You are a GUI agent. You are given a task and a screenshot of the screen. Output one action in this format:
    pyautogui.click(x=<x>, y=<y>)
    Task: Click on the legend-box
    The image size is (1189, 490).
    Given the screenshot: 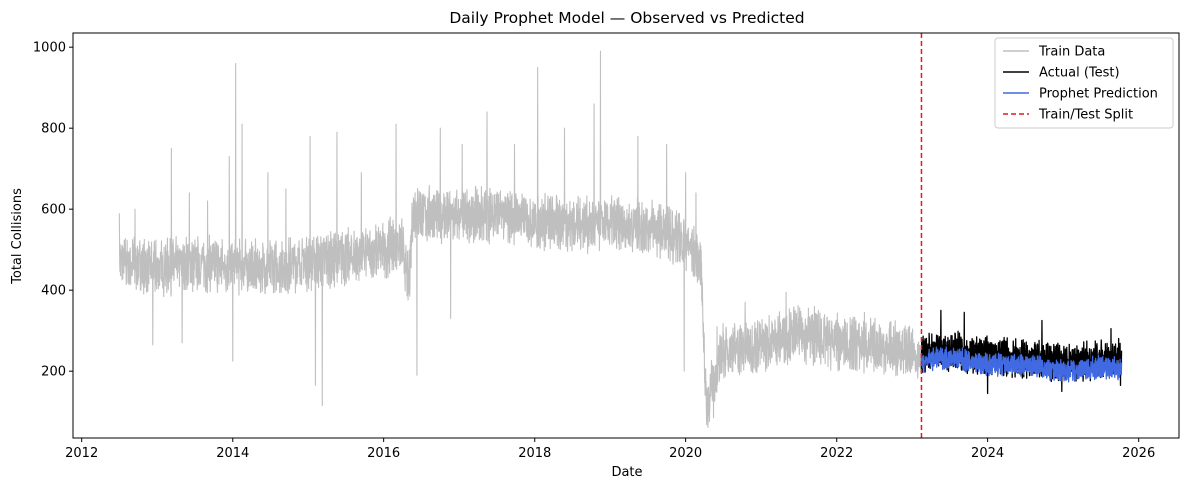 What is the action you would take?
    pyautogui.click(x=1084, y=83)
    